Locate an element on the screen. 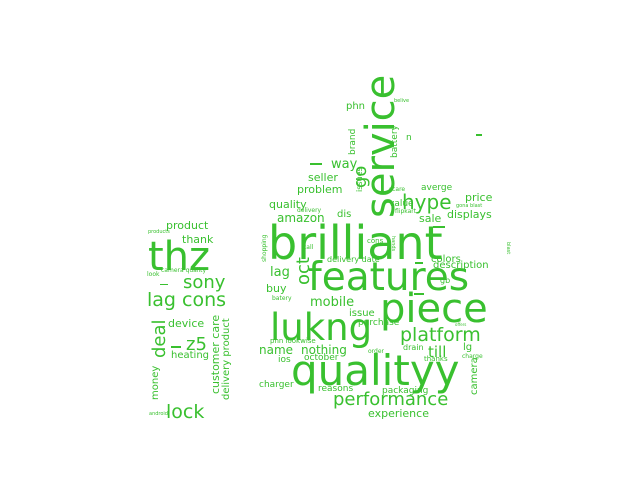 Image resolution: width=640 pixels, height=480 pixels. word-offers: offers is located at coordinates (460, 324).